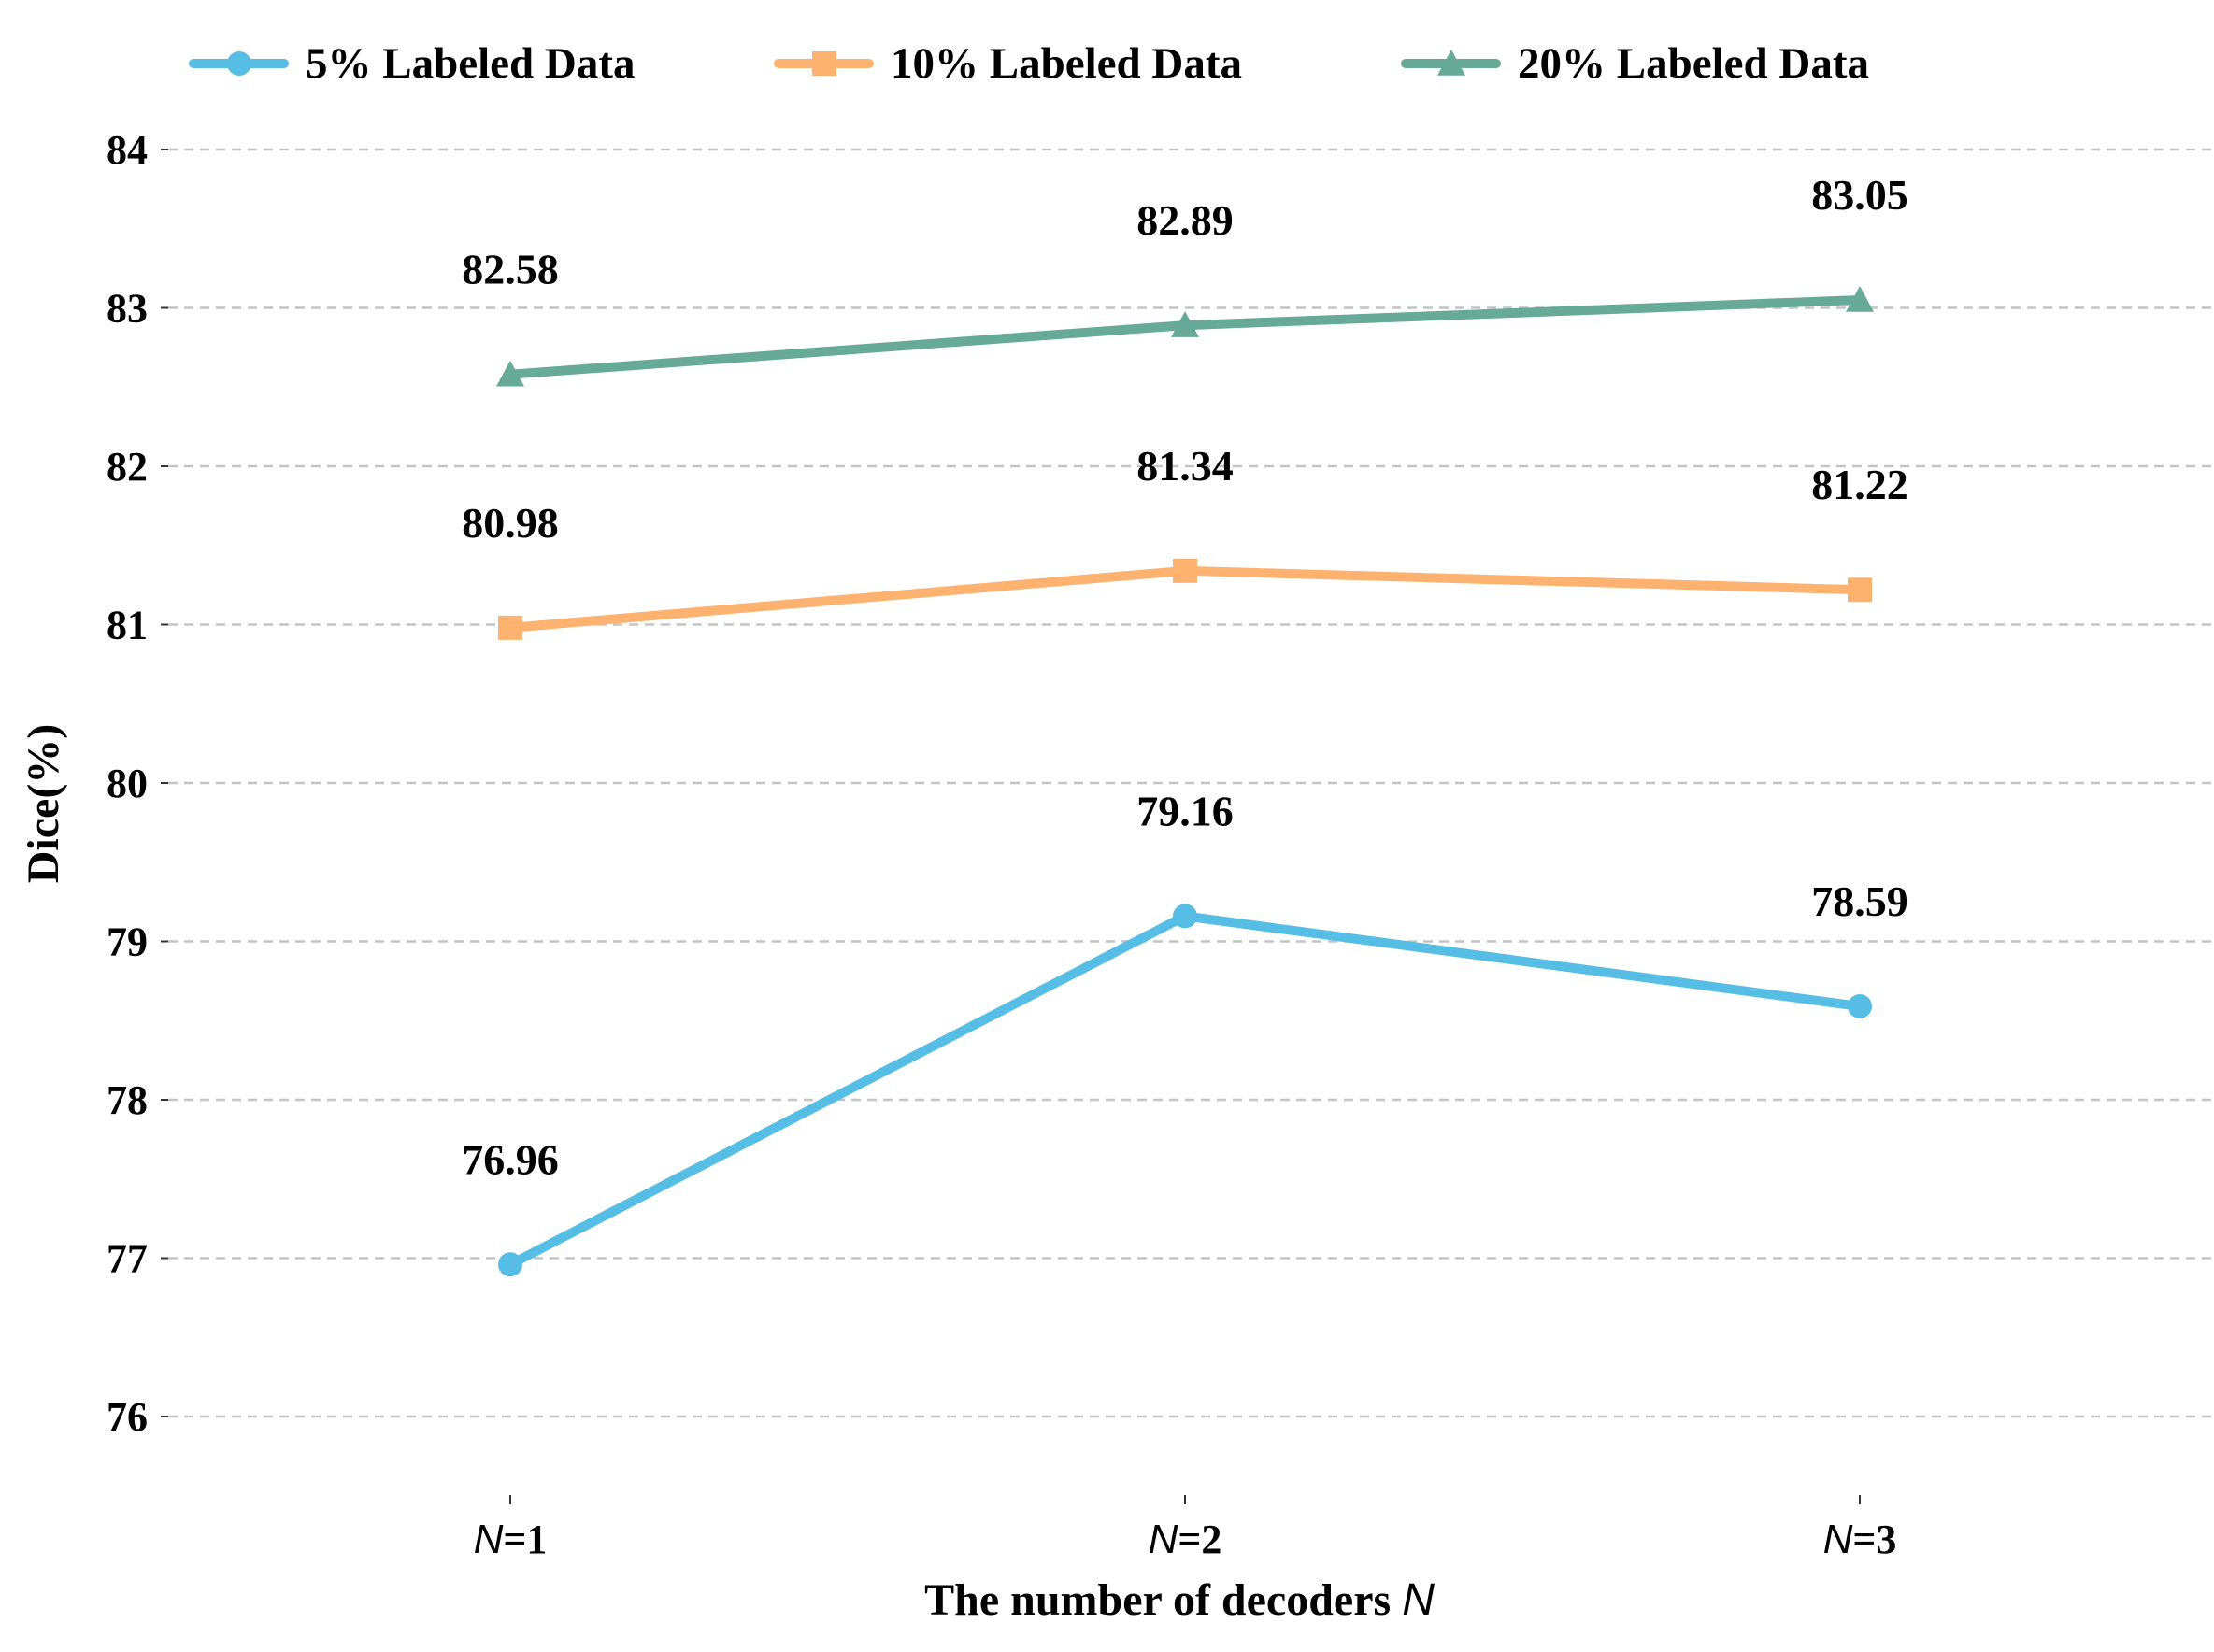 This screenshot has height=1652, width=2214. What do you see at coordinates (1859, 485) in the screenshot?
I see `data-label: 81.22` at bounding box center [1859, 485].